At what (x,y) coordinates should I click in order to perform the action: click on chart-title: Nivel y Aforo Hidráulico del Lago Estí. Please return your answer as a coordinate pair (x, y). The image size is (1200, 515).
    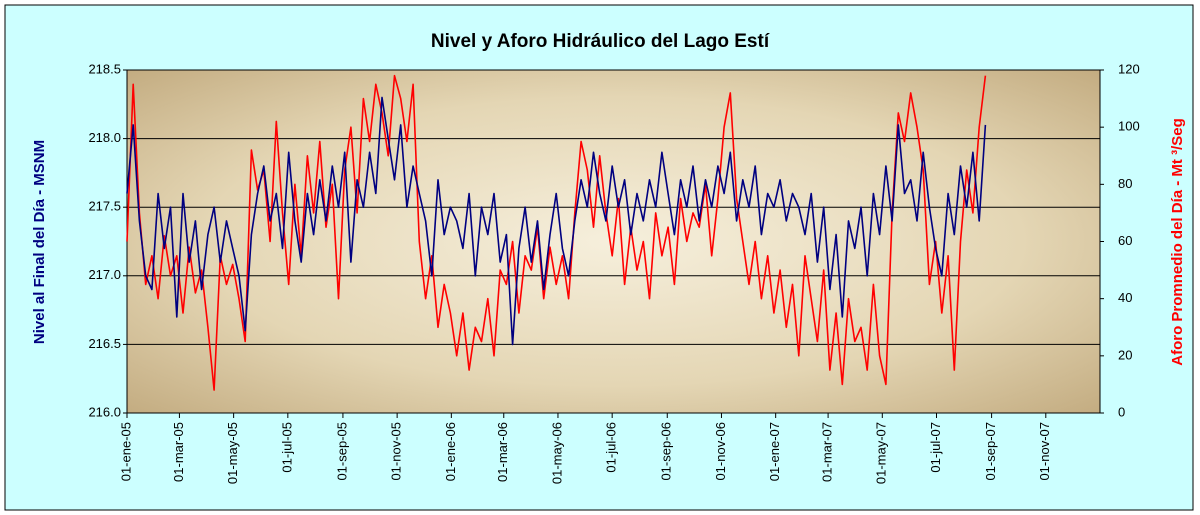
    Looking at the image, I should click on (600, 41).